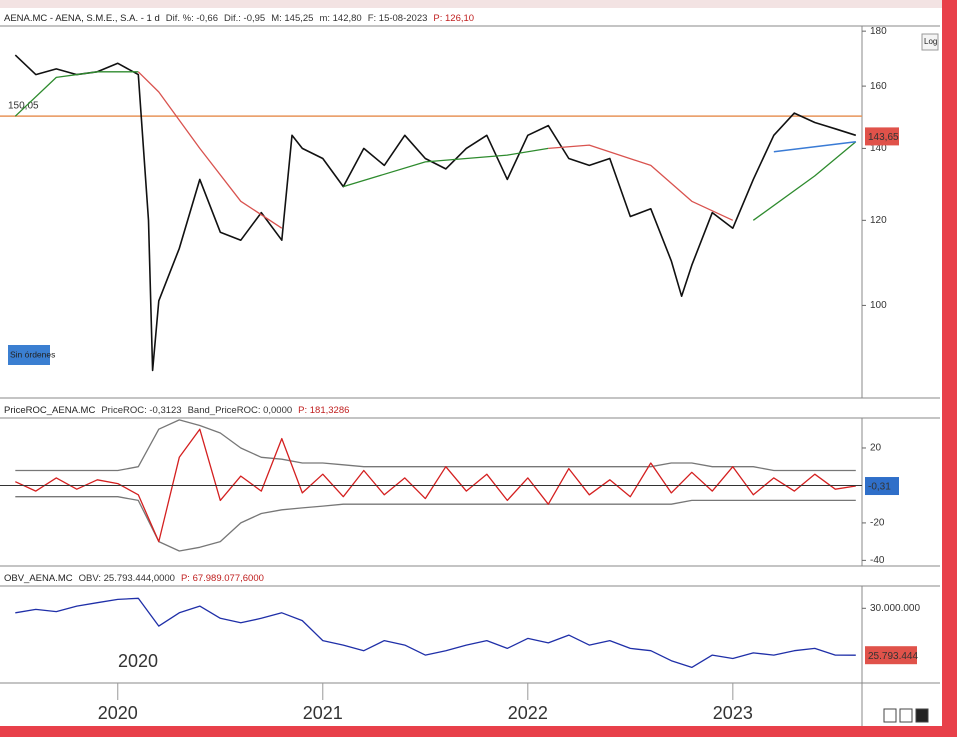 The width and height of the screenshot is (957, 737). I want to click on level-label: 150,05, so click(23, 106).